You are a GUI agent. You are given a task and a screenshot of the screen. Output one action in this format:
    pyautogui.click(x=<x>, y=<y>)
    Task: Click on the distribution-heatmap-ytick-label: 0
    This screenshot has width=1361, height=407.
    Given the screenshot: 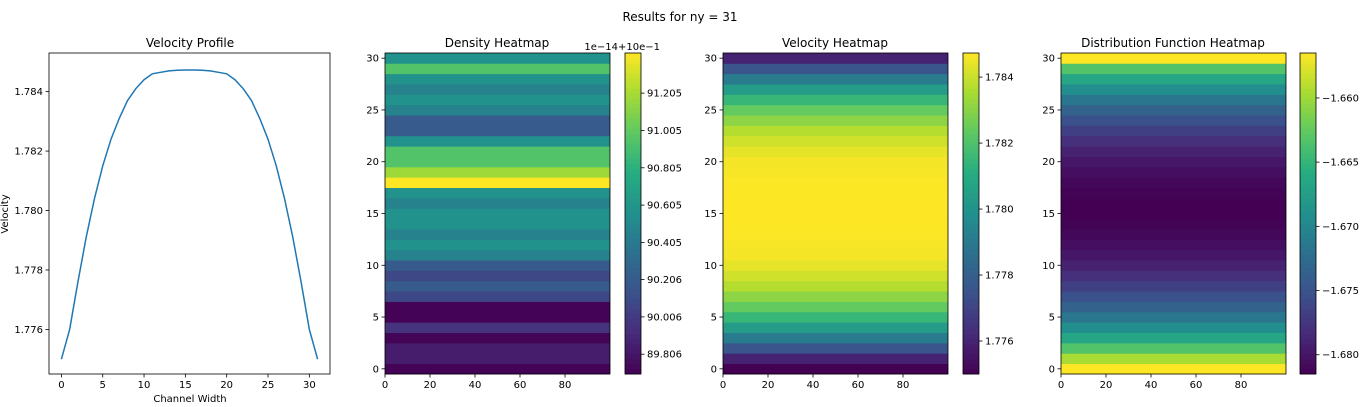 What is the action you would take?
    pyautogui.click(x=1052, y=369)
    